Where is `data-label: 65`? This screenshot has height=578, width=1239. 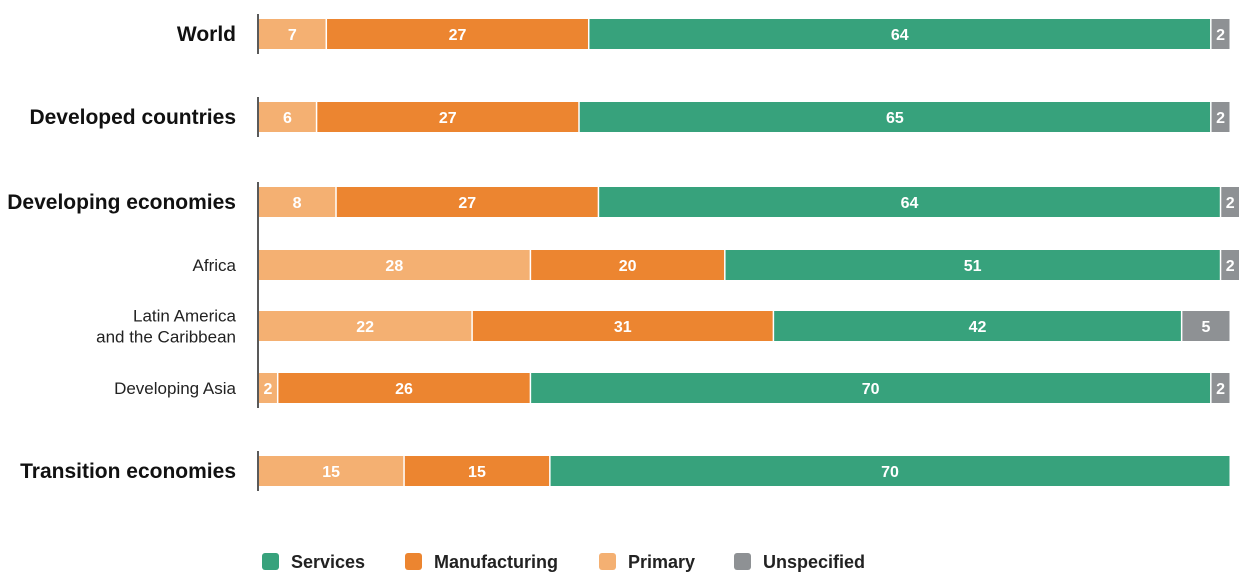
data-label: 65 is located at coordinates (895, 118).